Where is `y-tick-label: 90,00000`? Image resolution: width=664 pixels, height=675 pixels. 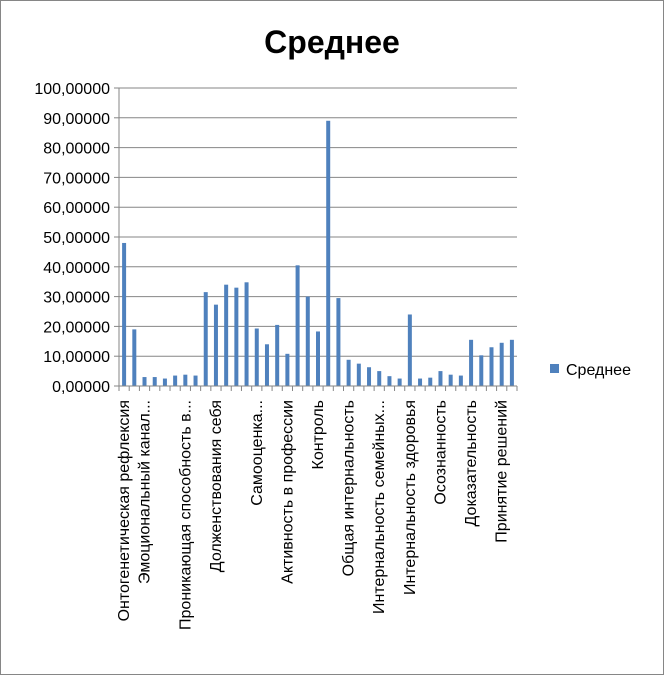
y-tick-label: 90,00000 is located at coordinates (76, 119).